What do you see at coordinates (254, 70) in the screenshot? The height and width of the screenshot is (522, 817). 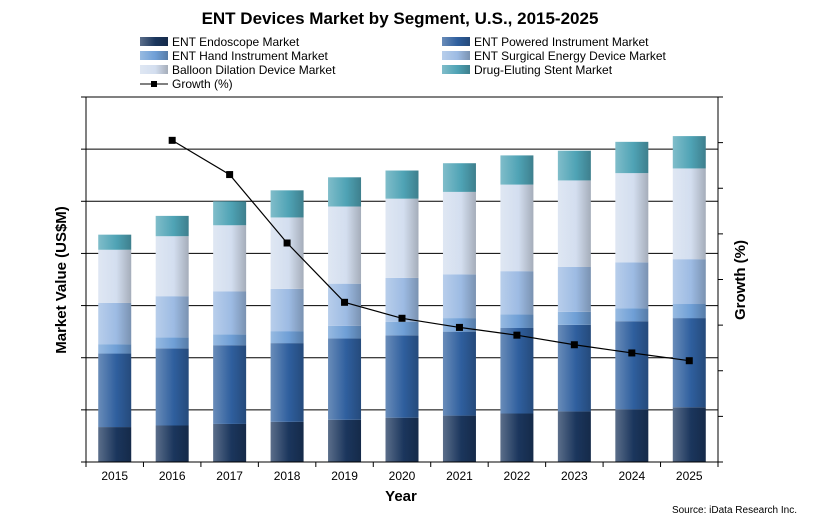 I see `legend-label: Balloon Dilation Device Market` at bounding box center [254, 70].